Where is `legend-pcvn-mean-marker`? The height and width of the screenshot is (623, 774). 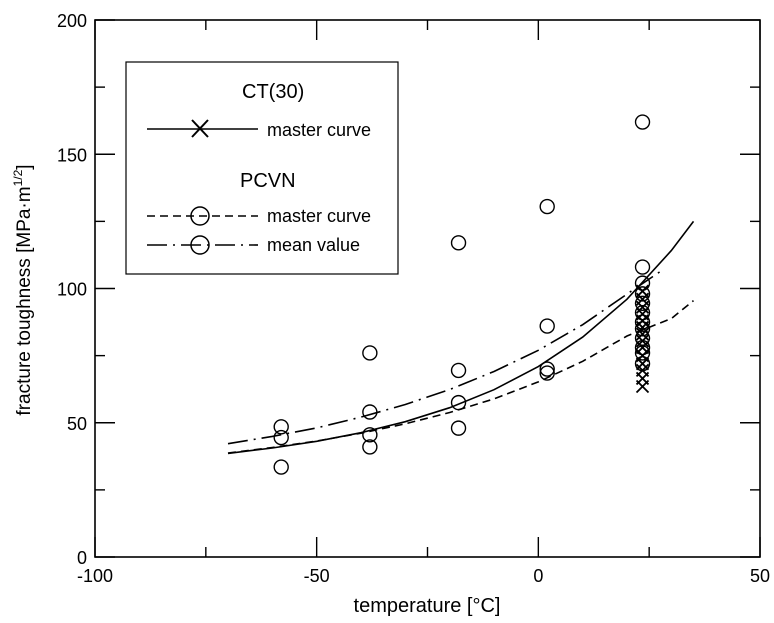
legend-pcvn-mean-marker is located at coordinates (200, 245).